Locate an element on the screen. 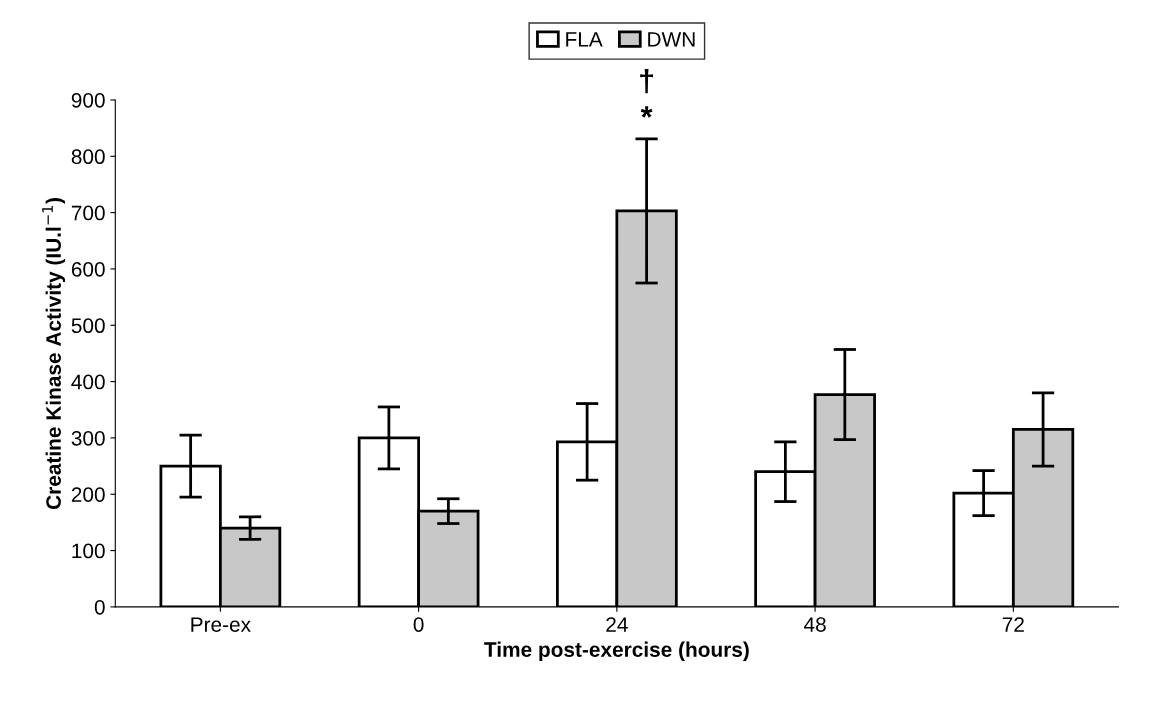  y-tick-label: 800 is located at coordinates (88, 157).